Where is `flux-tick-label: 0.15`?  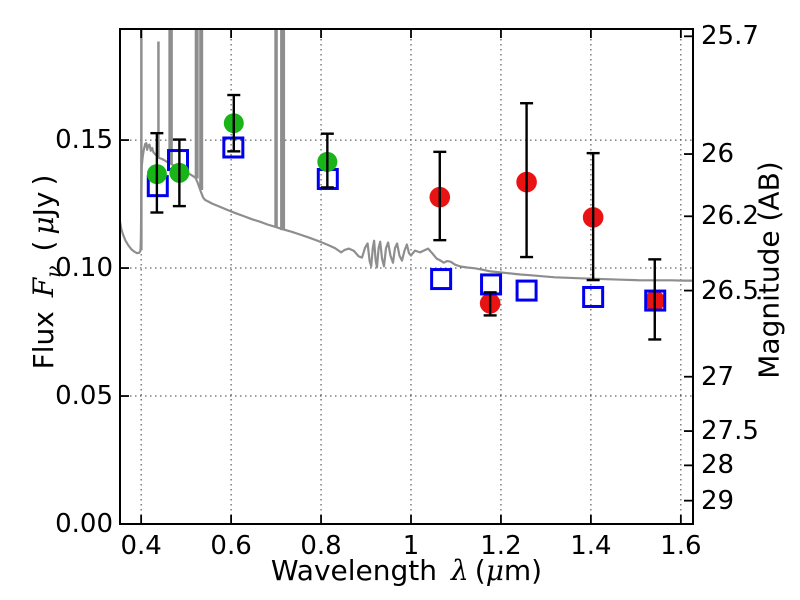
flux-tick-label: 0.15 is located at coordinates (84, 140).